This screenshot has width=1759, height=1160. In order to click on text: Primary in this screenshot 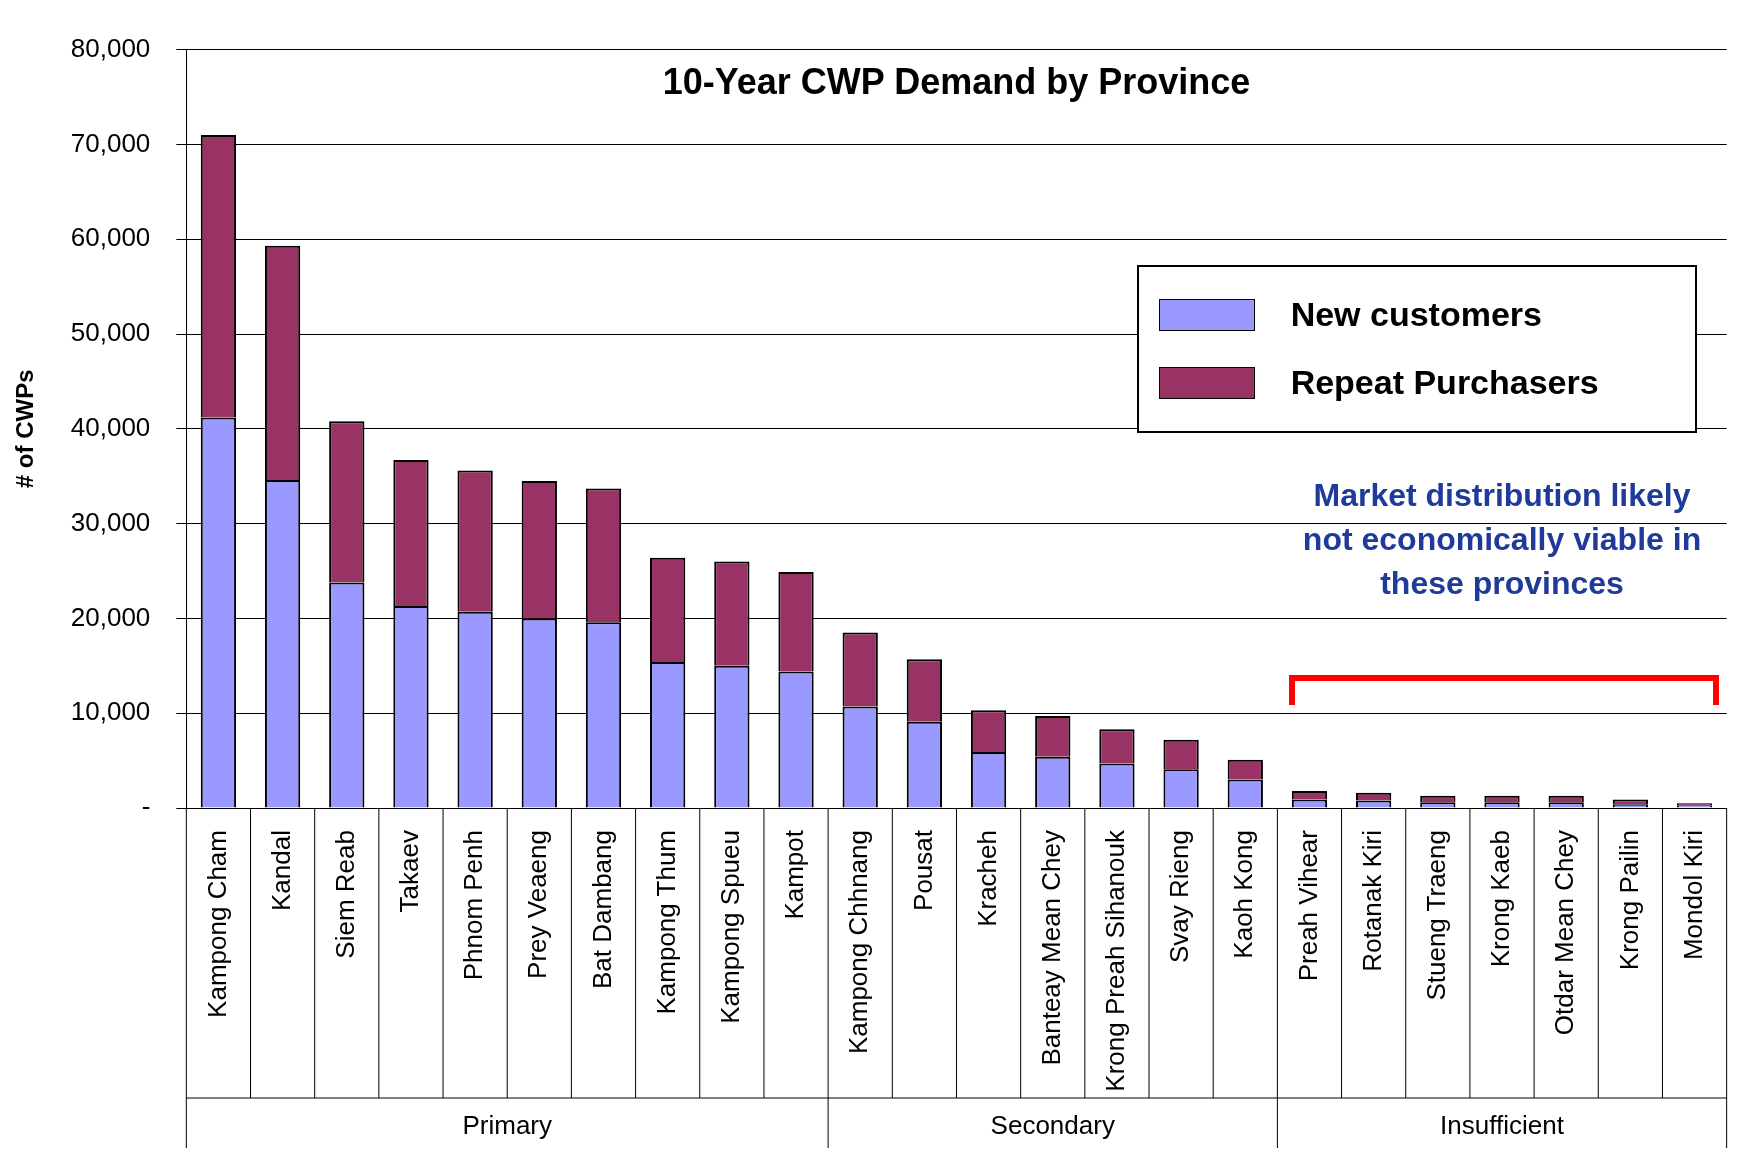, I will do `click(507, 1125)`.